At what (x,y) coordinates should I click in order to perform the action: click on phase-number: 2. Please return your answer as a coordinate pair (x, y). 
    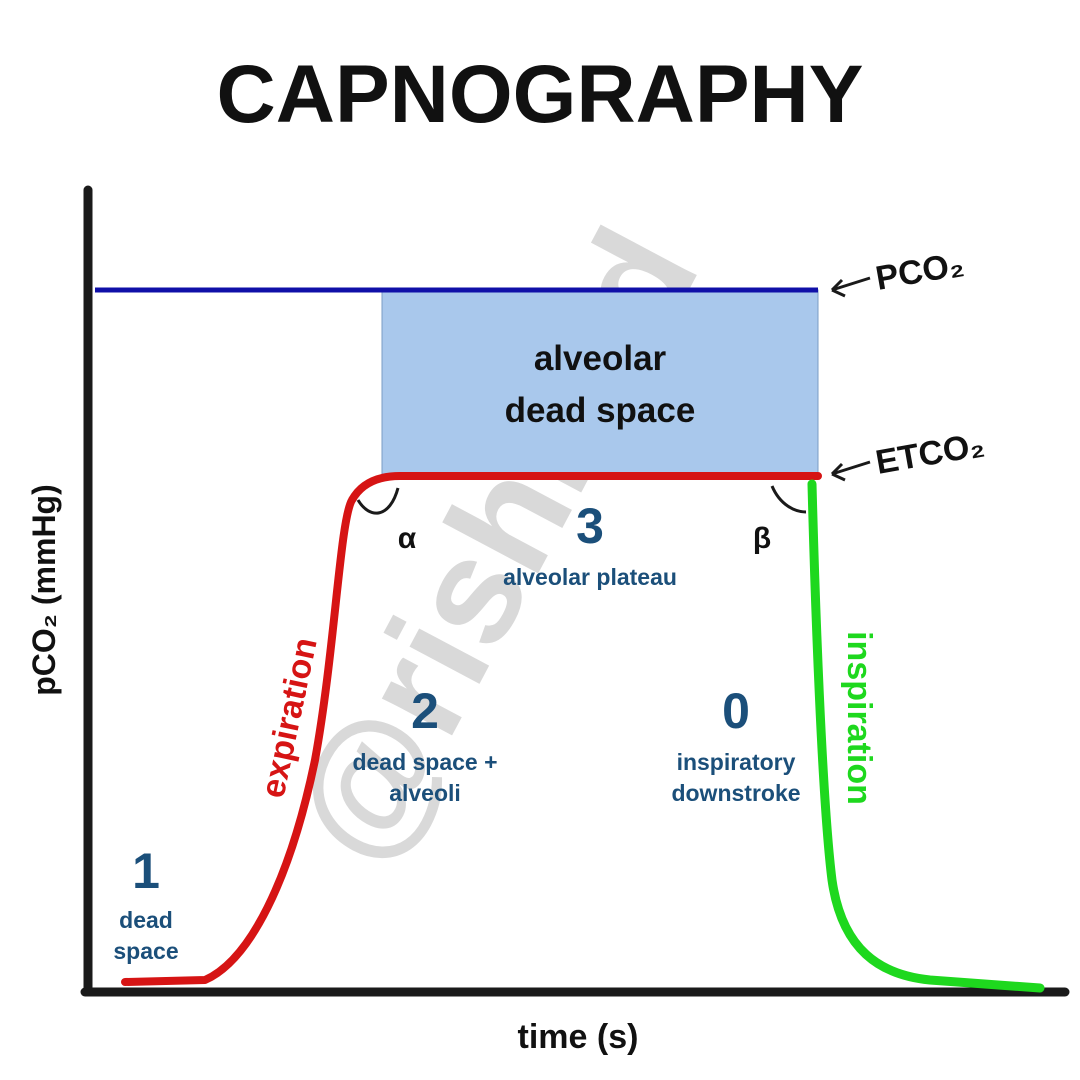
    Looking at the image, I should click on (425, 711).